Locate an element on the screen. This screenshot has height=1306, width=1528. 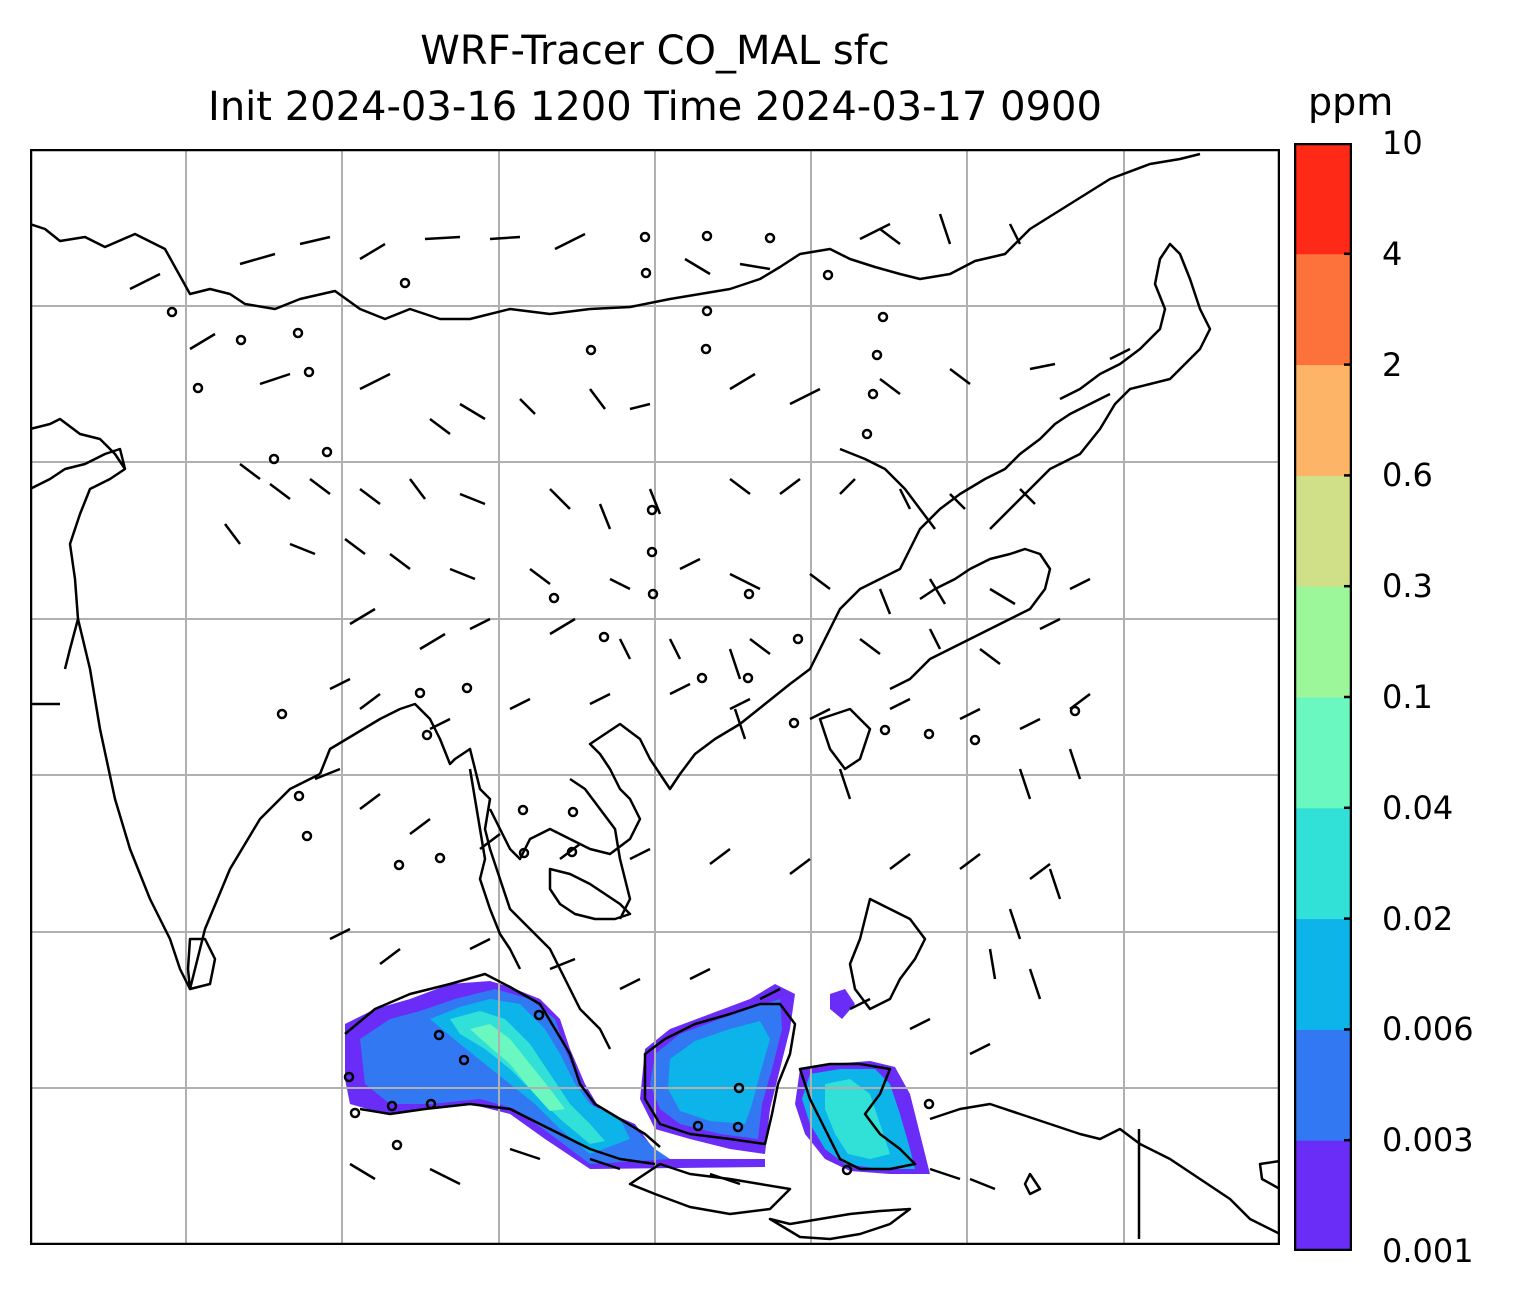
colorbar-tick-label: 0.001 is located at coordinates (1428, 1251).